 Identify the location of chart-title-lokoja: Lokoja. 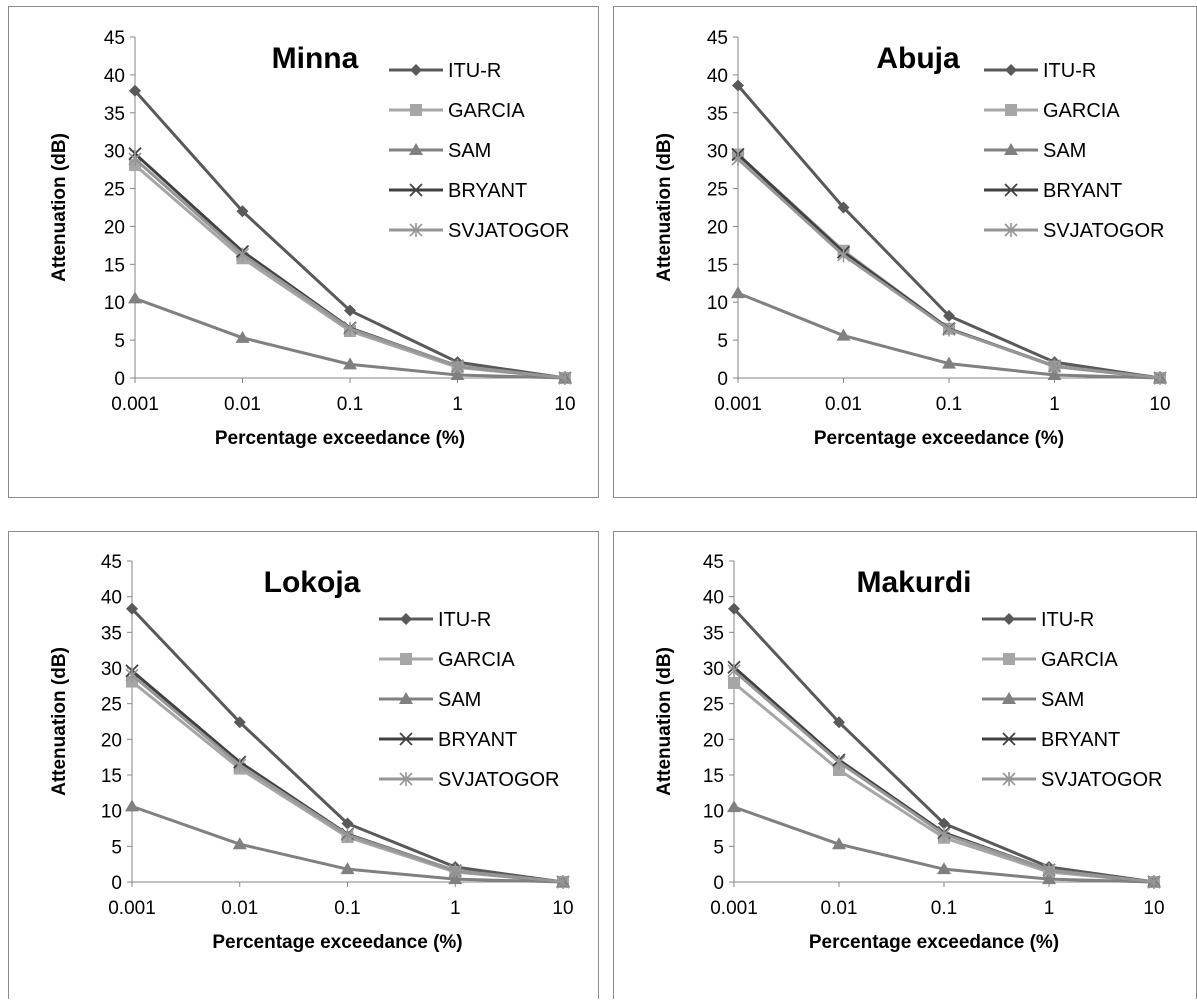
(312, 582).